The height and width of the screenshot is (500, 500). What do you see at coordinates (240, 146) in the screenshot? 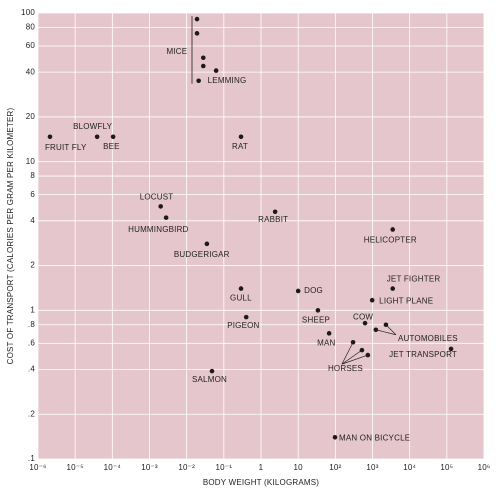
I see `point-label: RAT` at bounding box center [240, 146].